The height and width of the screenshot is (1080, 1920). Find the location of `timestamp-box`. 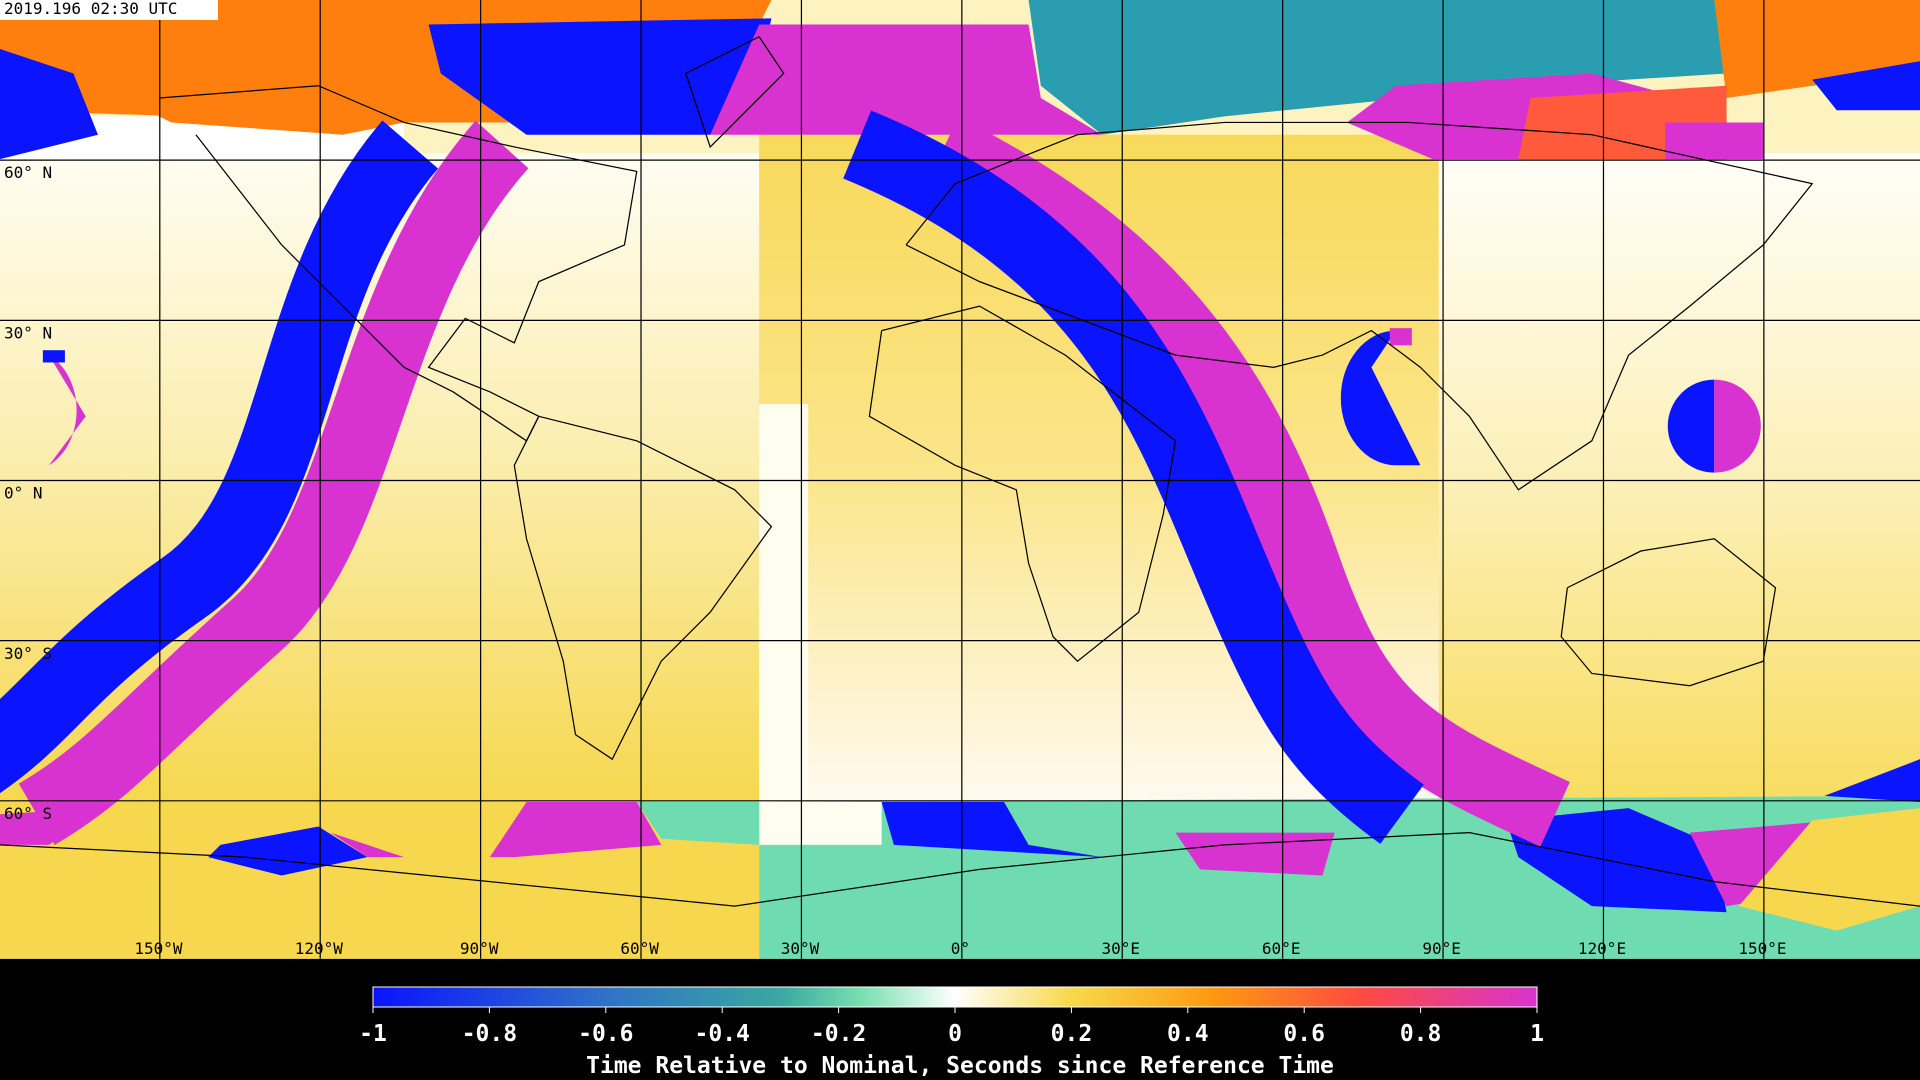

timestamp-box is located at coordinates (109, 10).